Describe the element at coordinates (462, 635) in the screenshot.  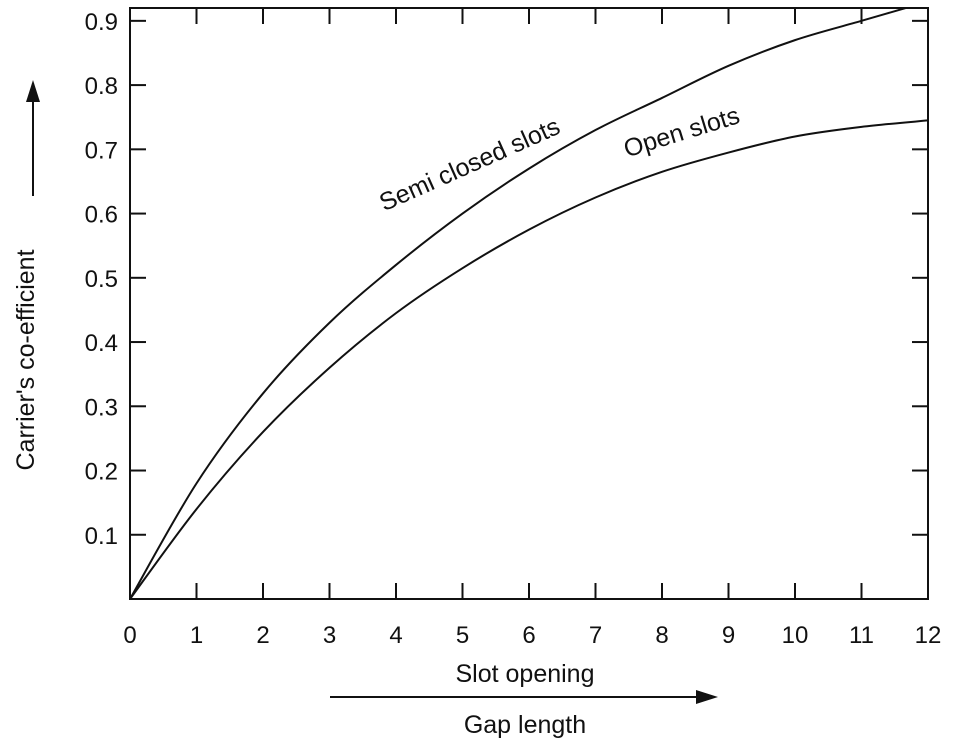
I see `x-tick-label: 5` at that location.